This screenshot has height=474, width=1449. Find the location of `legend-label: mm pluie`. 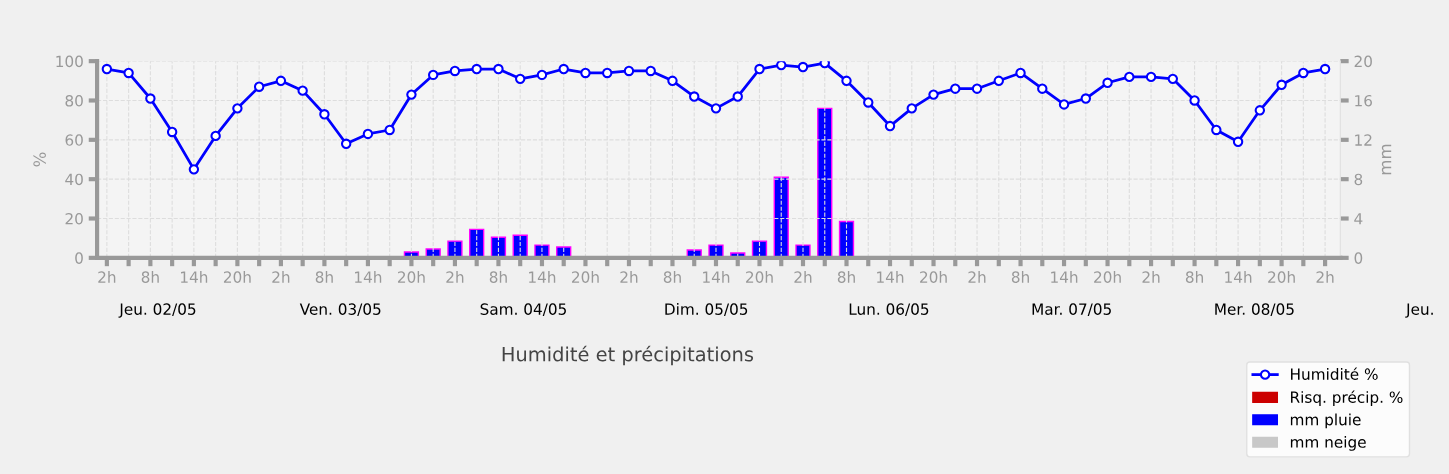

legend-label: mm pluie is located at coordinates (1325, 421).